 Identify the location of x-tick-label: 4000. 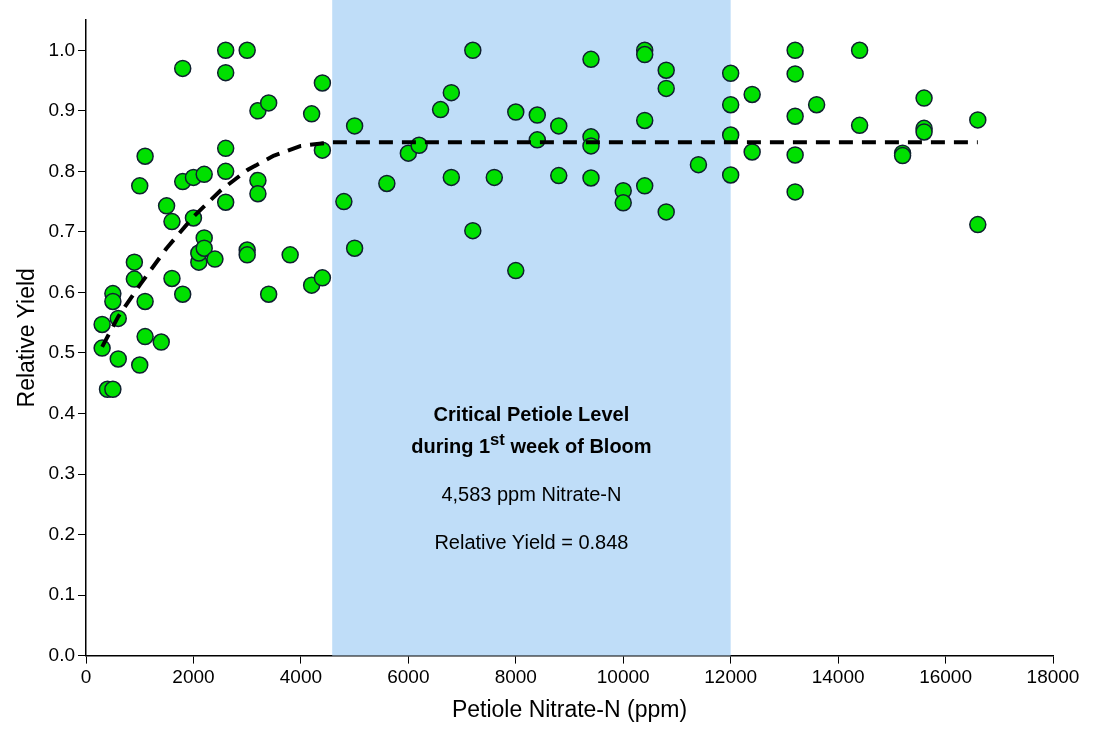
(301, 677).